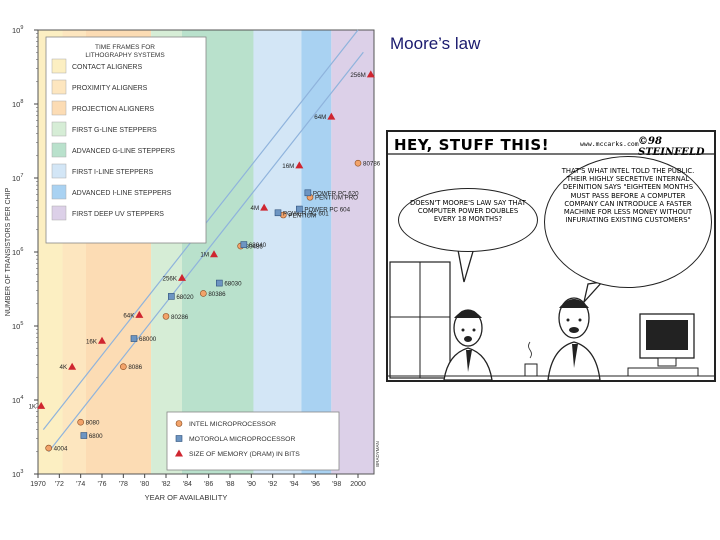  What do you see at coordinates (59, 484) in the screenshot?
I see `x-tick-label: '72` at bounding box center [59, 484].